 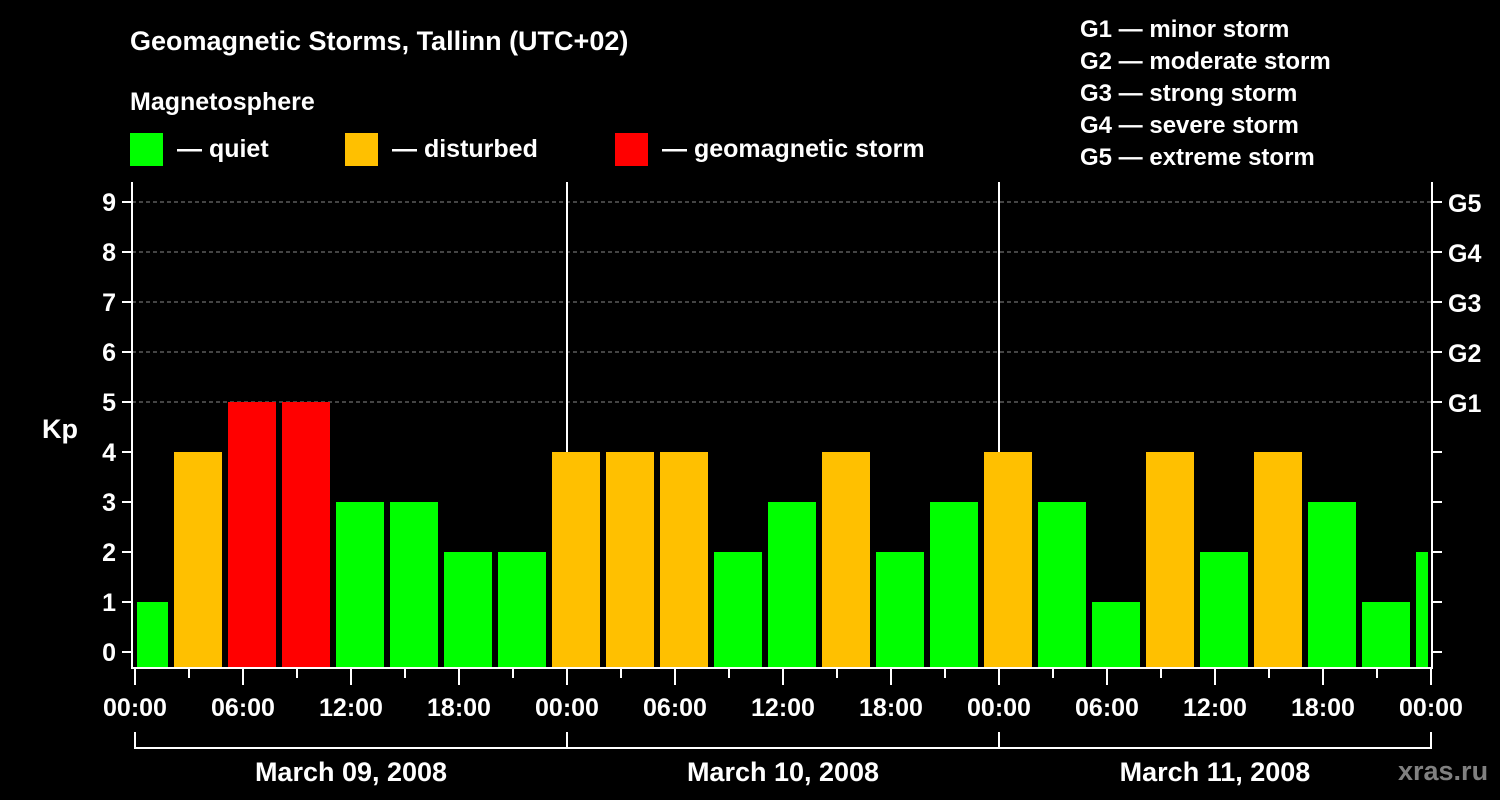 I want to click on g-scale-label: G5, so click(x=1464, y=204).